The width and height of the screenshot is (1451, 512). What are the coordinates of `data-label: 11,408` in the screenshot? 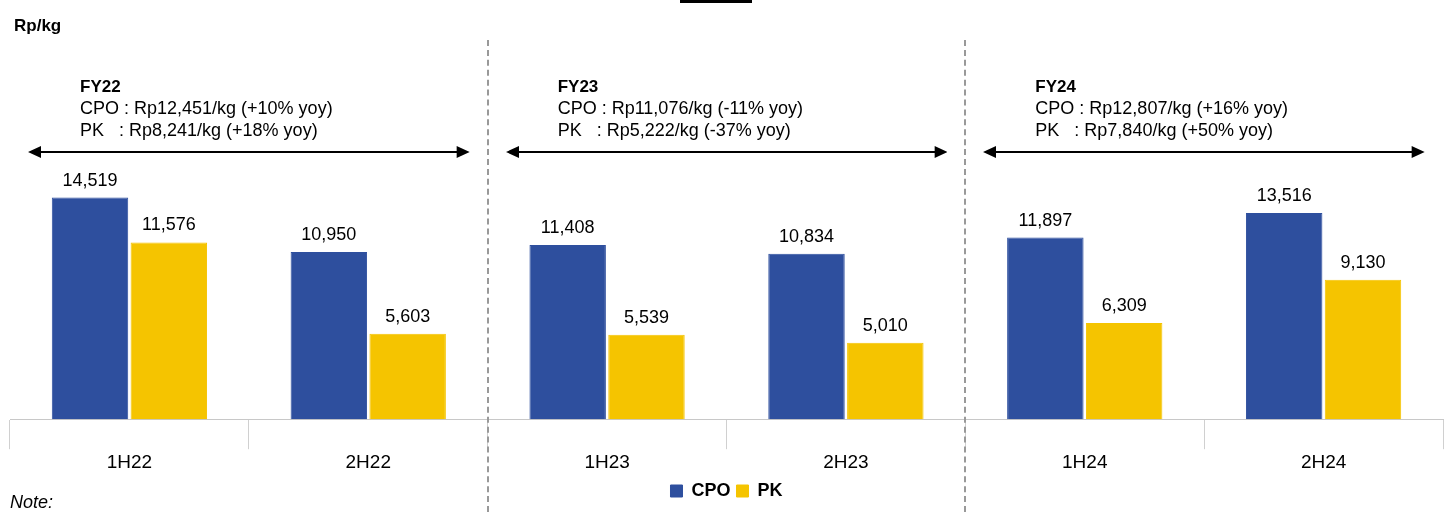 It's located at (567, 227).